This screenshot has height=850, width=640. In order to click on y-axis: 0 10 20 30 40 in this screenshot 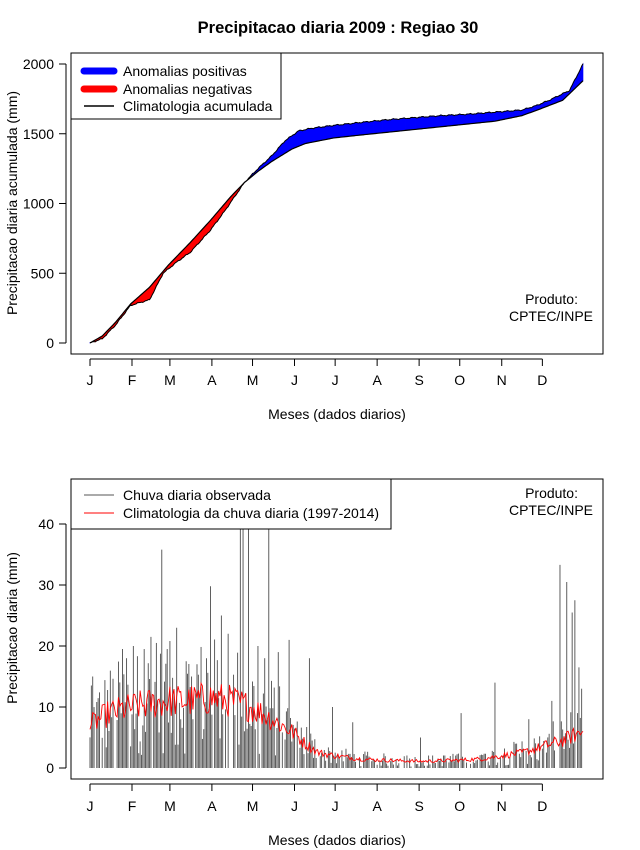, I will do `click(52, 646)`.